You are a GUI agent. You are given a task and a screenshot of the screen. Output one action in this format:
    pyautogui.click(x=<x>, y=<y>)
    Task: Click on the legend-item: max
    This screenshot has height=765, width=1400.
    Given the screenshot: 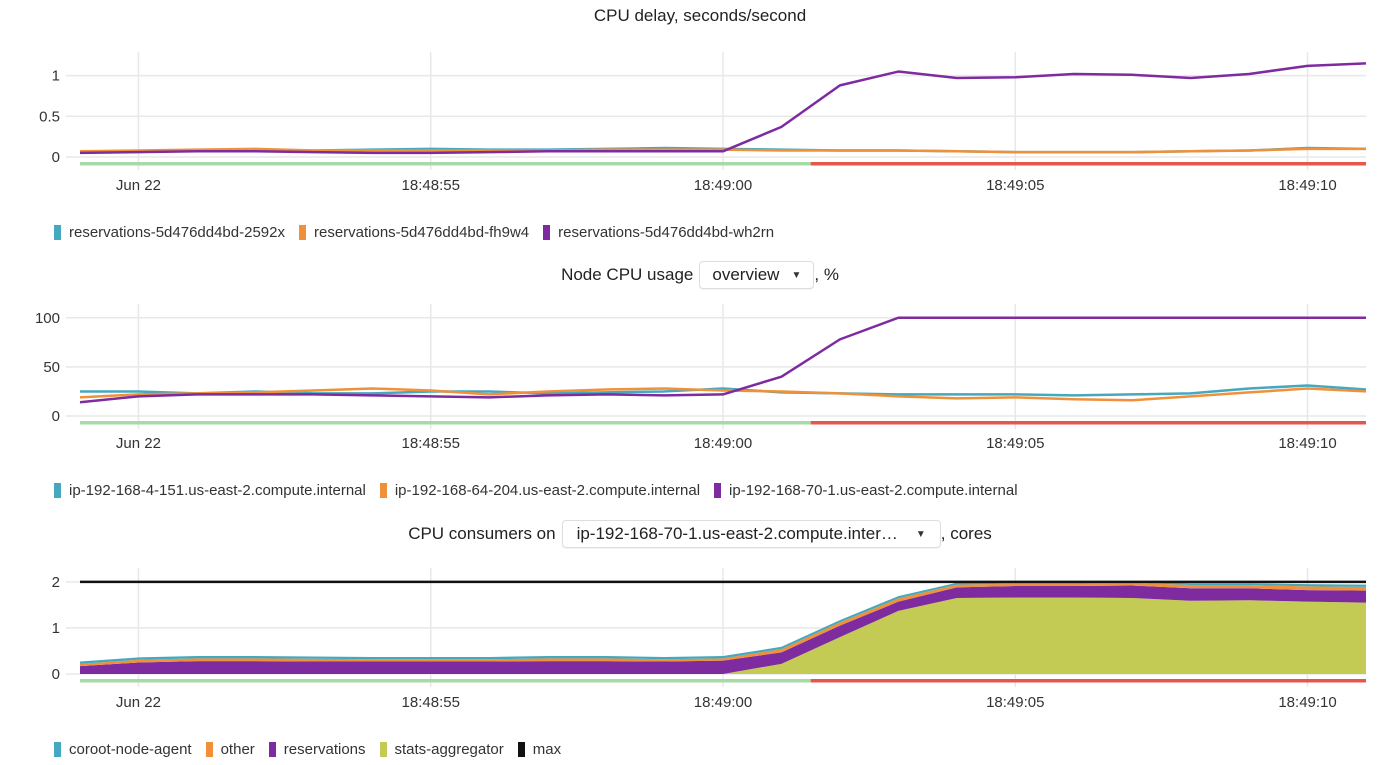 What is the action you would take?
    pyautogui.click(x=539, y=749)
    